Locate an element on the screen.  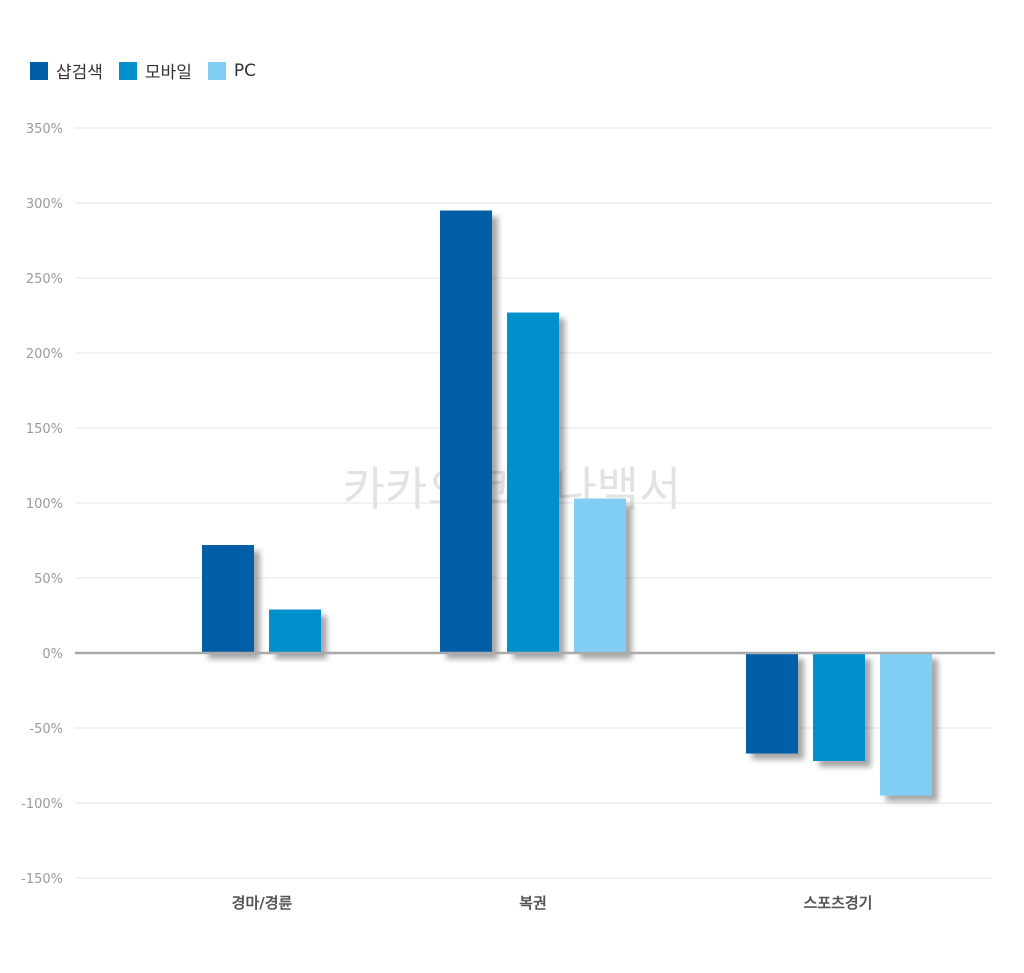
legend-swatch-mobile is located at coordinates (127, 70).